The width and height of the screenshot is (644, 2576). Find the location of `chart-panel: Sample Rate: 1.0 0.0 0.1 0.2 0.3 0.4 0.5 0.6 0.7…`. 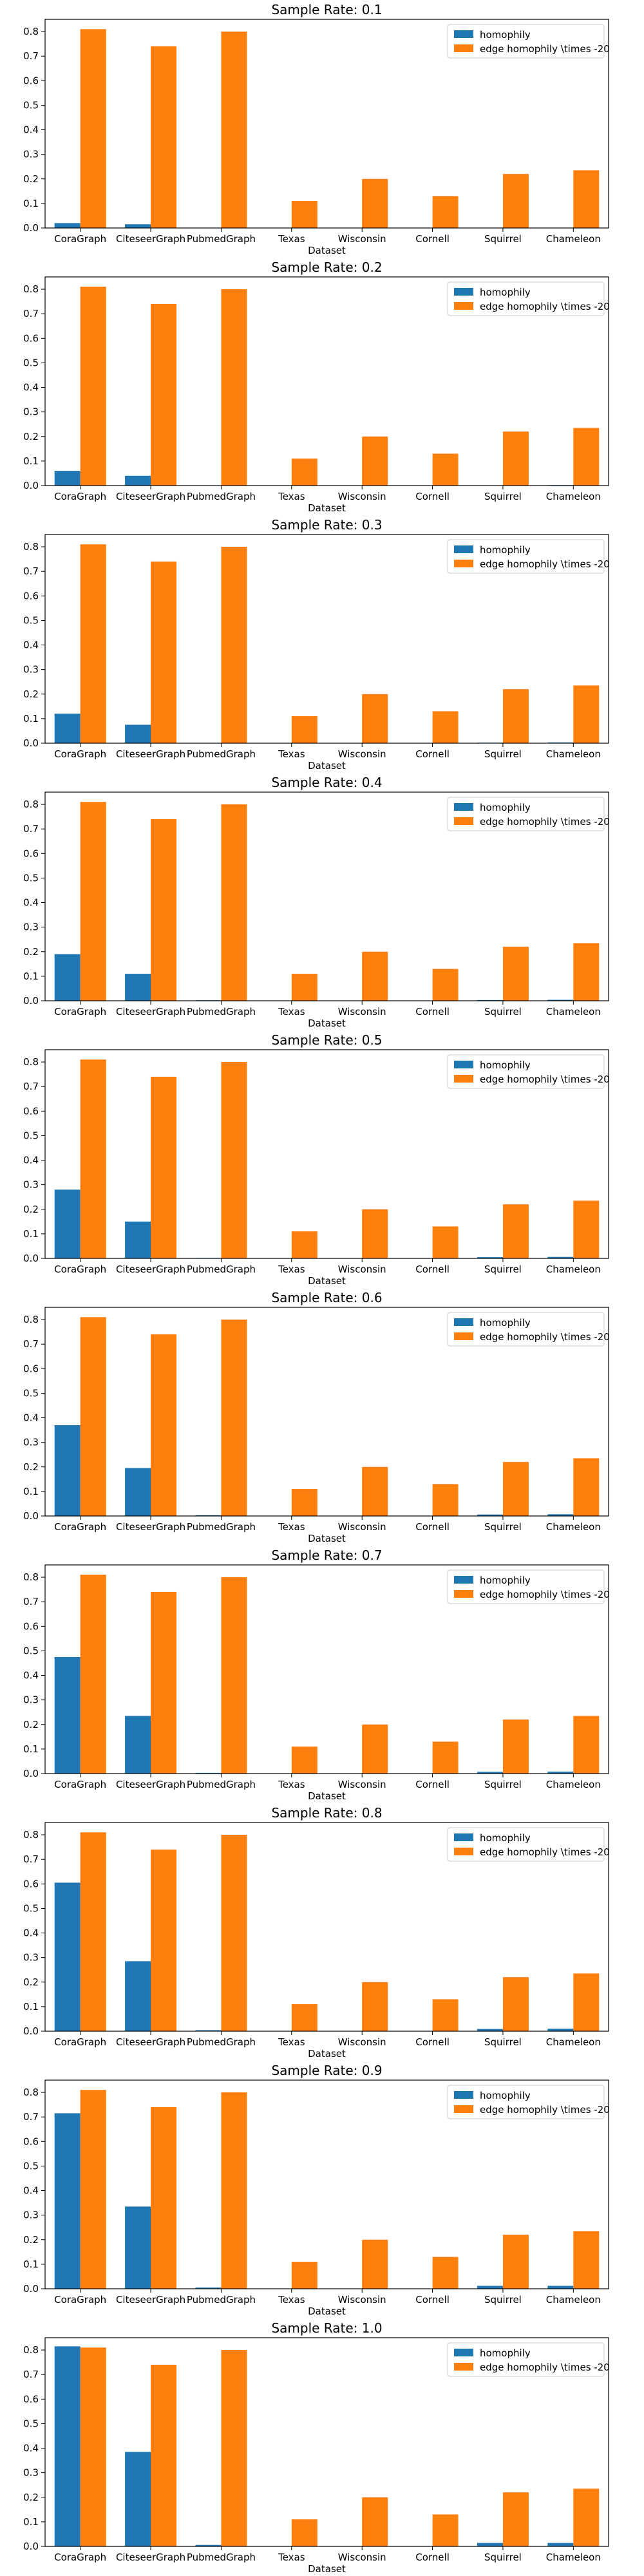

chart-panel: Sample Rate: 1.0 0.0 0.1 0.2 0.3 0.4 0.5 0.6 0.7… is located at coordinates (317, 2447).